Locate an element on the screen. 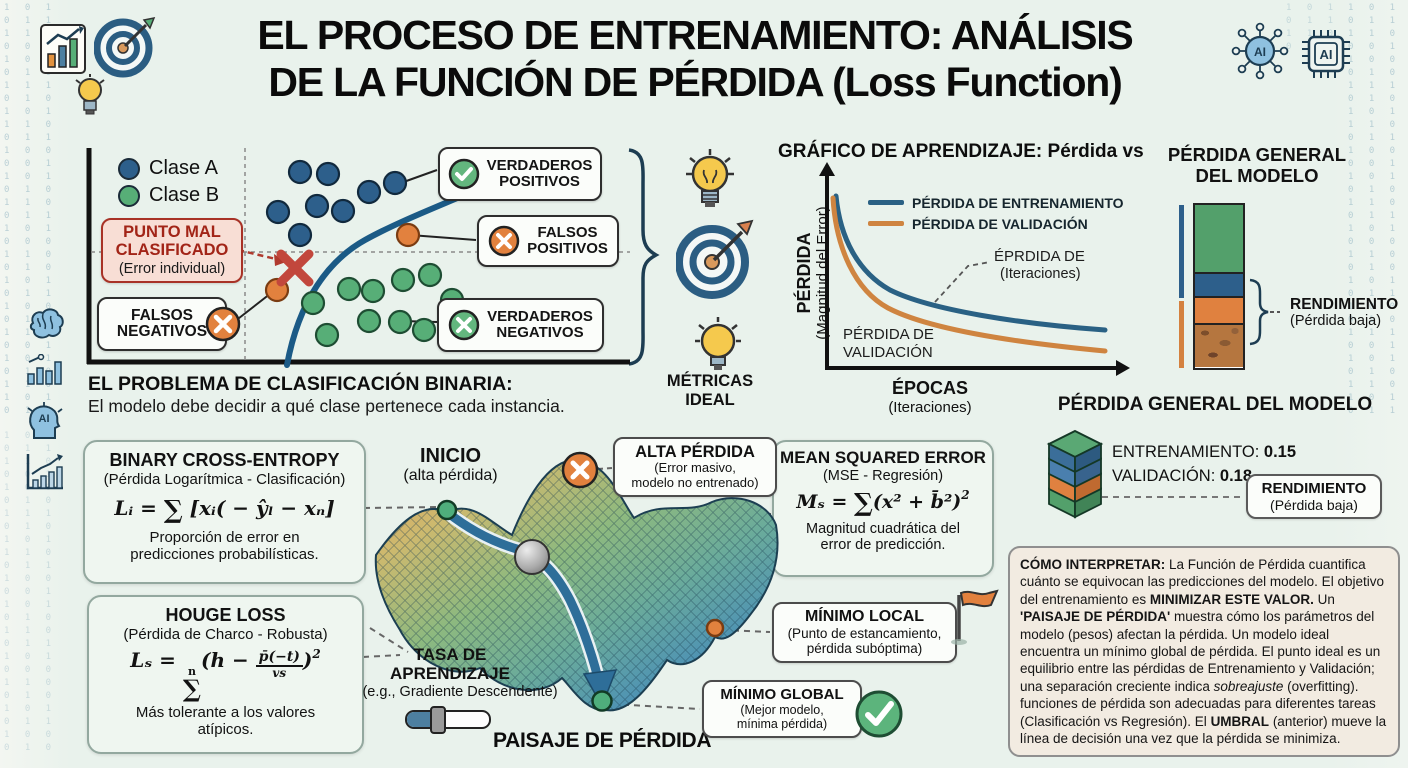 The width and height of the screenshot is (1408, 768). houge-exponent: 2 is located at coordinates (316, 653).